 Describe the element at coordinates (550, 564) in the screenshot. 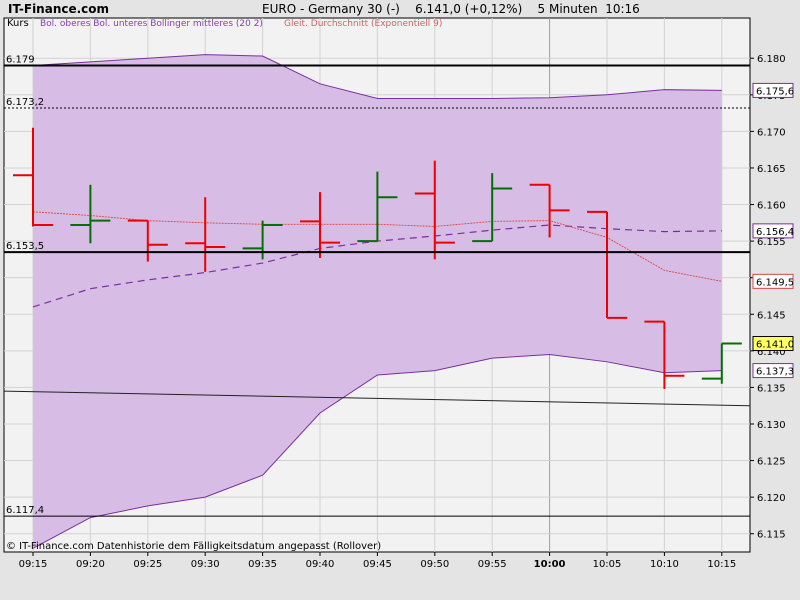

I see `x-tick-label: 10:00` at that location.